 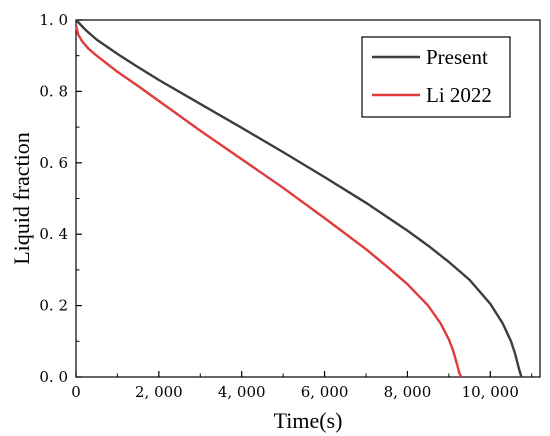 What do you see at coordinates (53, 306) in the screenshot?
I see `y-tick-label: 0. 2` at bounding box center [53, 306].